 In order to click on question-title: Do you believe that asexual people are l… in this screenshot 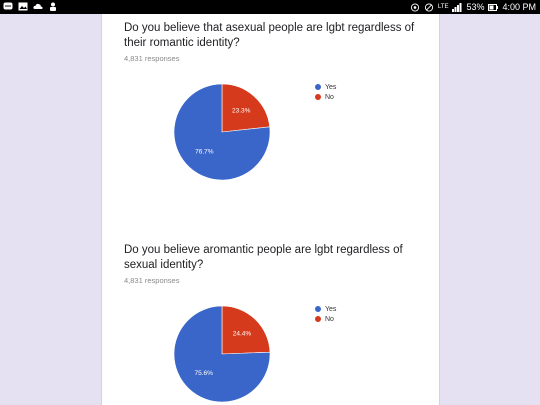, I will do `click(269, 35)`.